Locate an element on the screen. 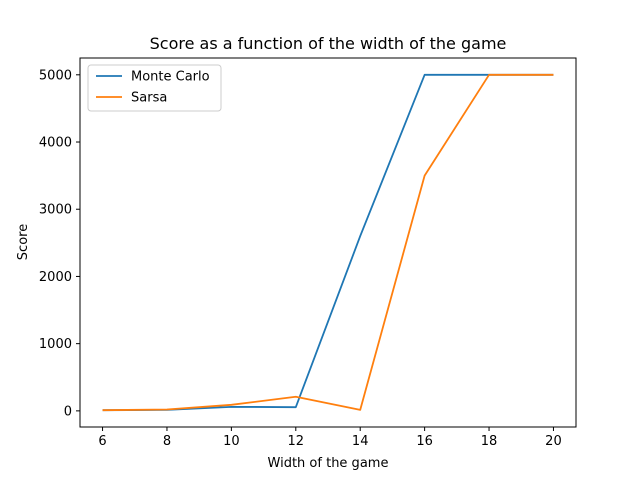  y-tick-label: 5000 is located at coordinates (55, 75).